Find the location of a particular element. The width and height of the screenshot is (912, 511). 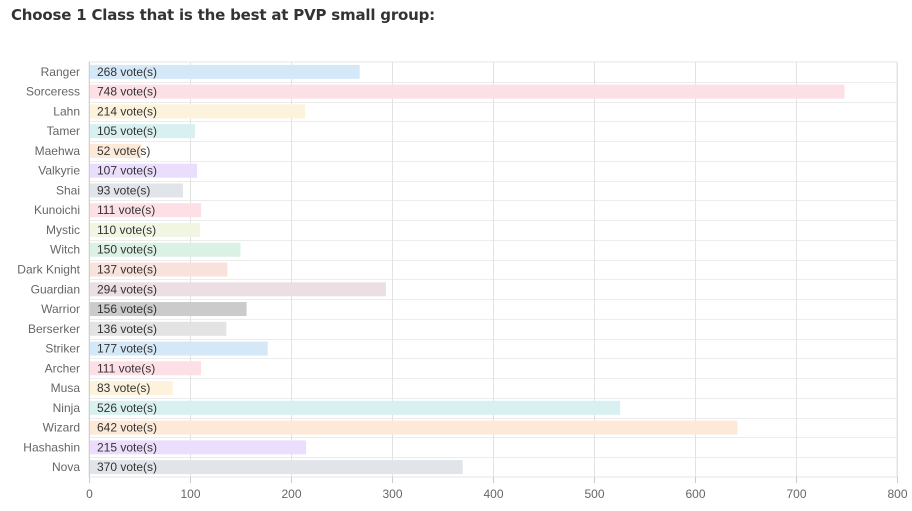

value-label: 156 vote(s) is located at coordinates (127, 309).